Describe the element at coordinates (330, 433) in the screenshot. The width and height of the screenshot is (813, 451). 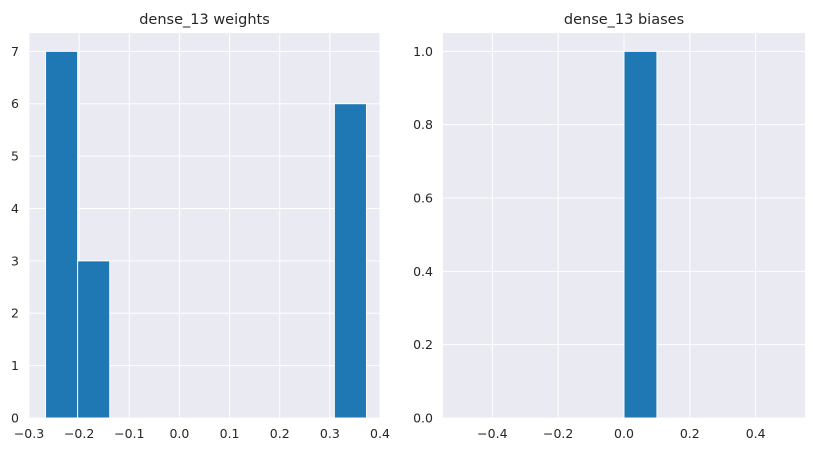
I see `x-tick-label-weights-6: 0.3` at that location.